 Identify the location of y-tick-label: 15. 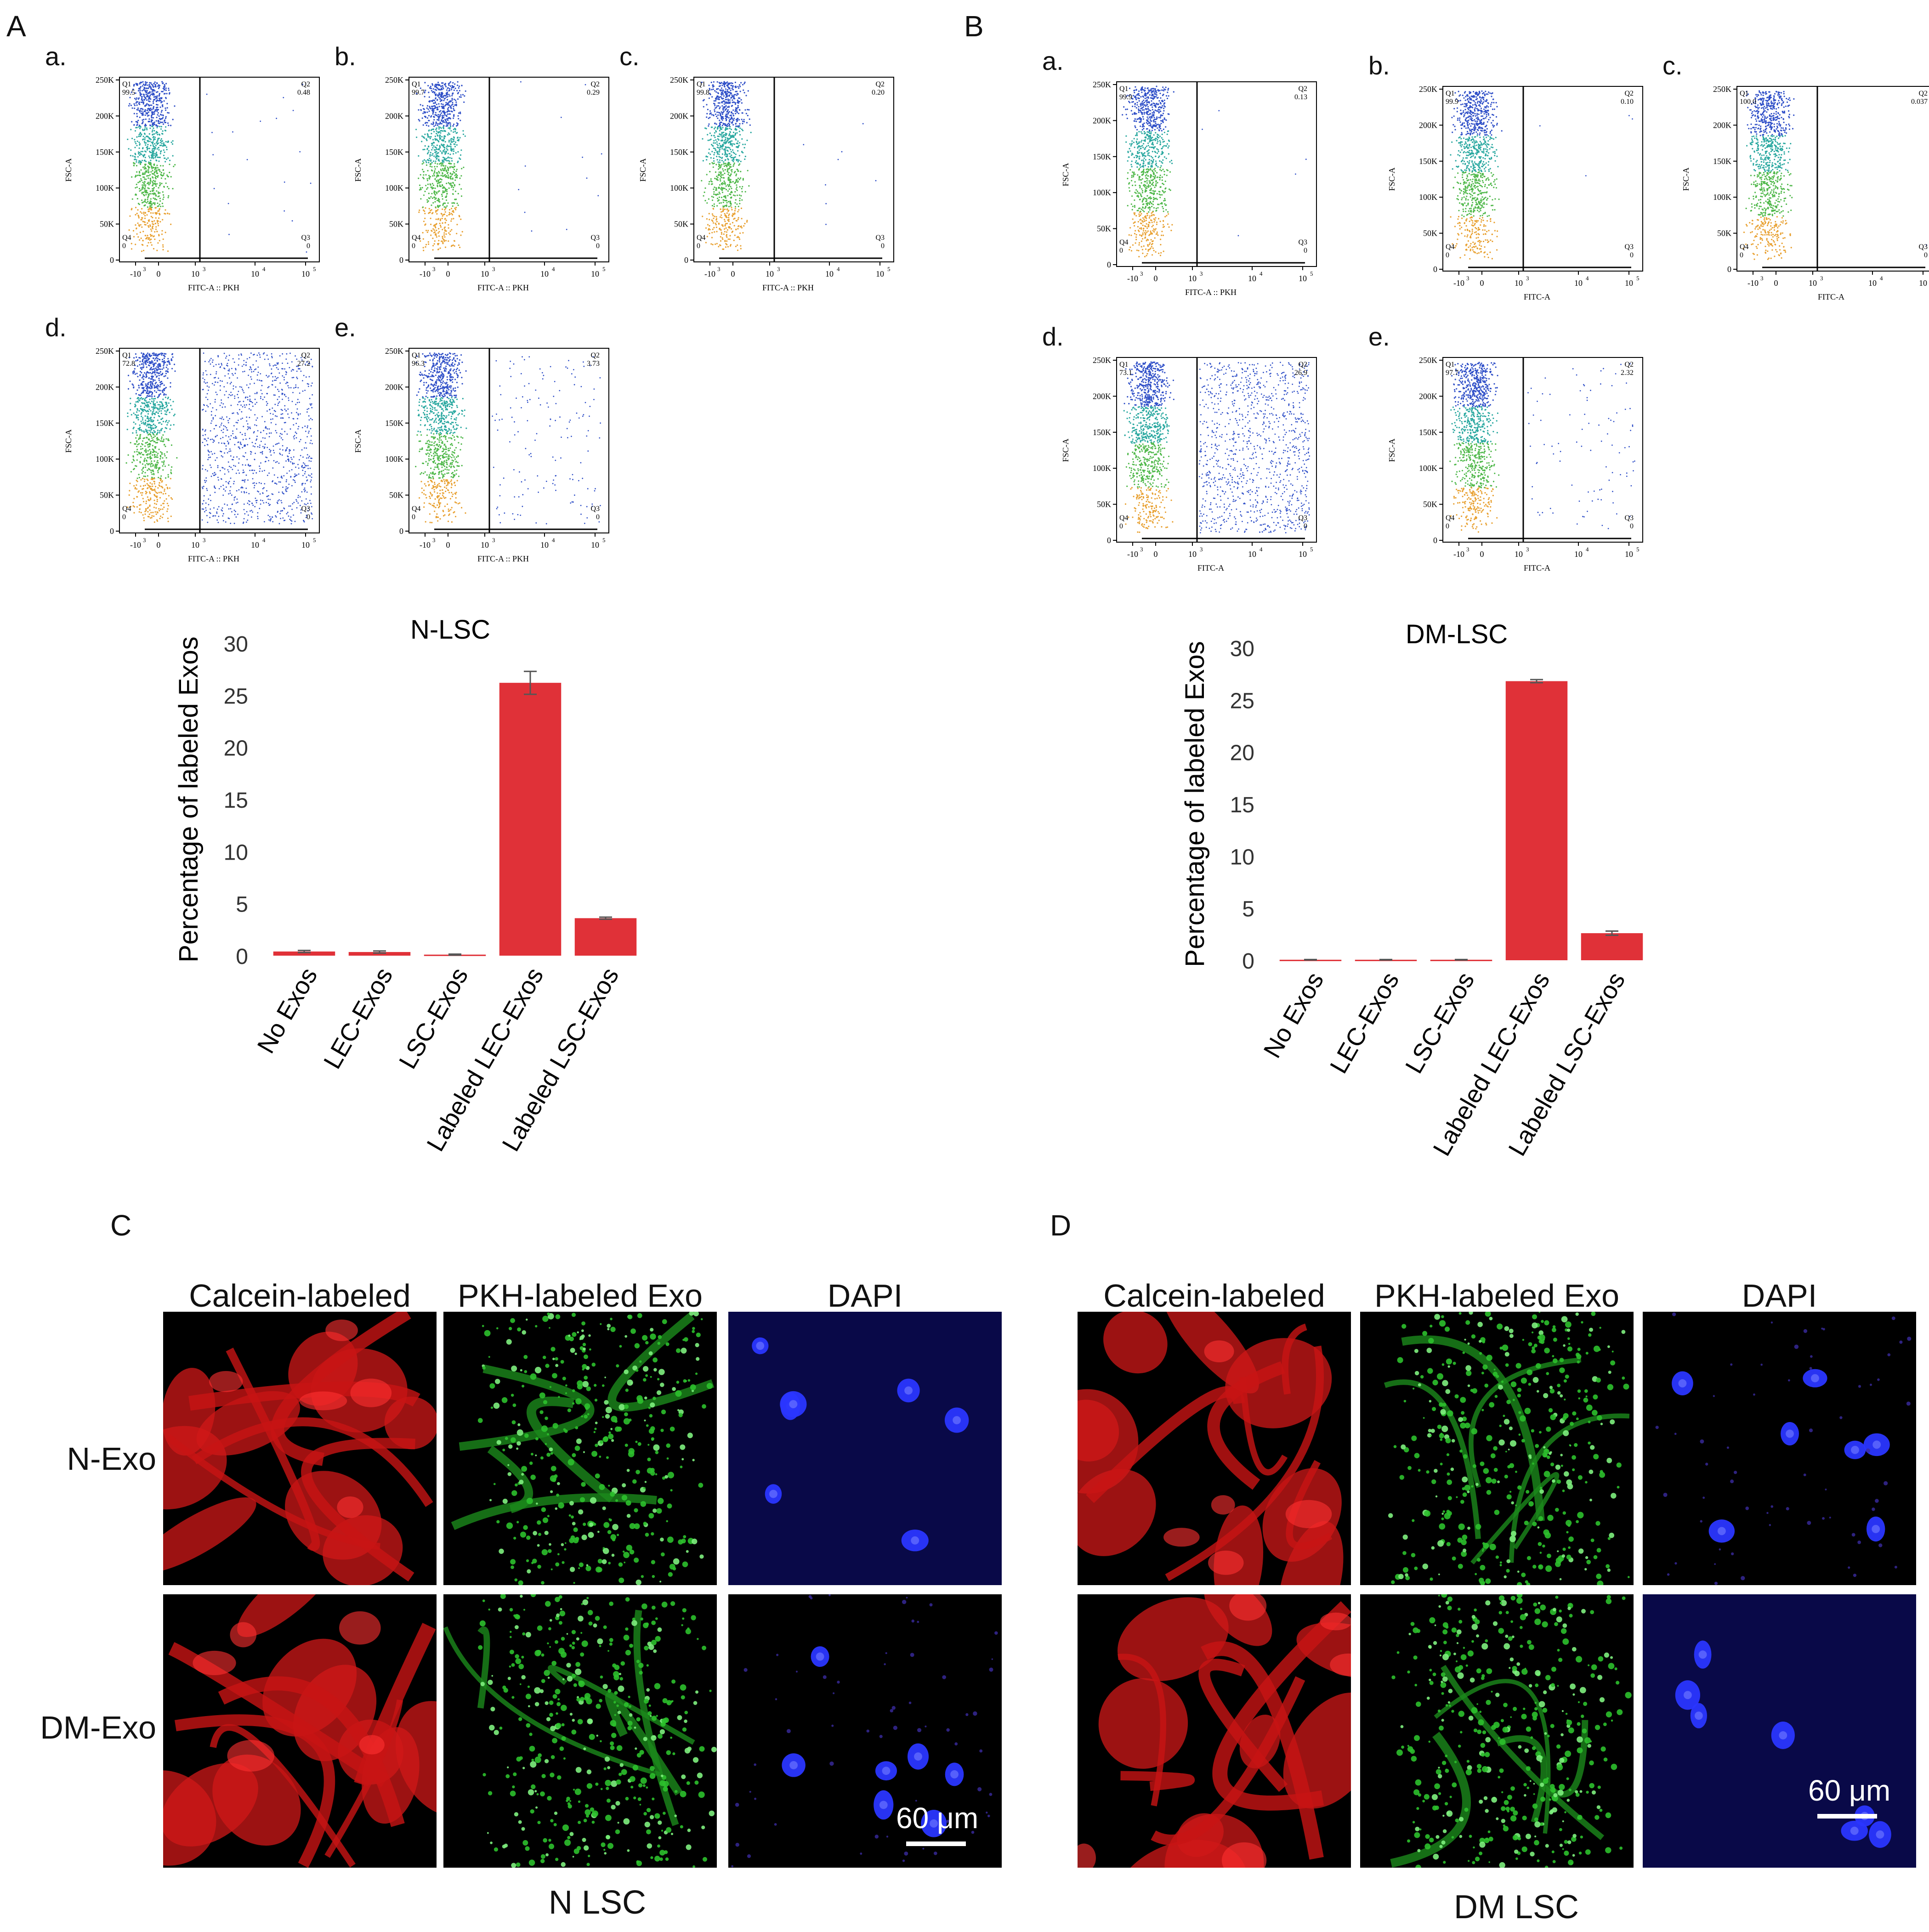
(1242, 805).